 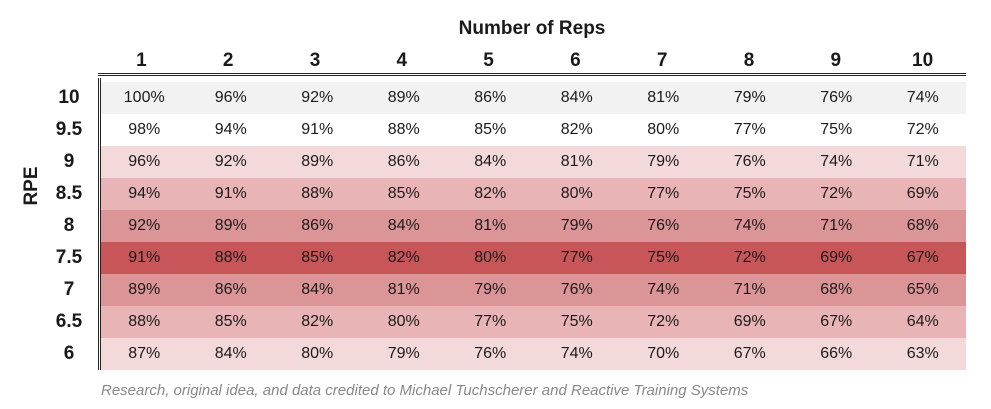 I want to click on table-row: 87% 84% 80% 79% 76% 74% 70% 67% 66% 63%, so click(x=533, y=354).